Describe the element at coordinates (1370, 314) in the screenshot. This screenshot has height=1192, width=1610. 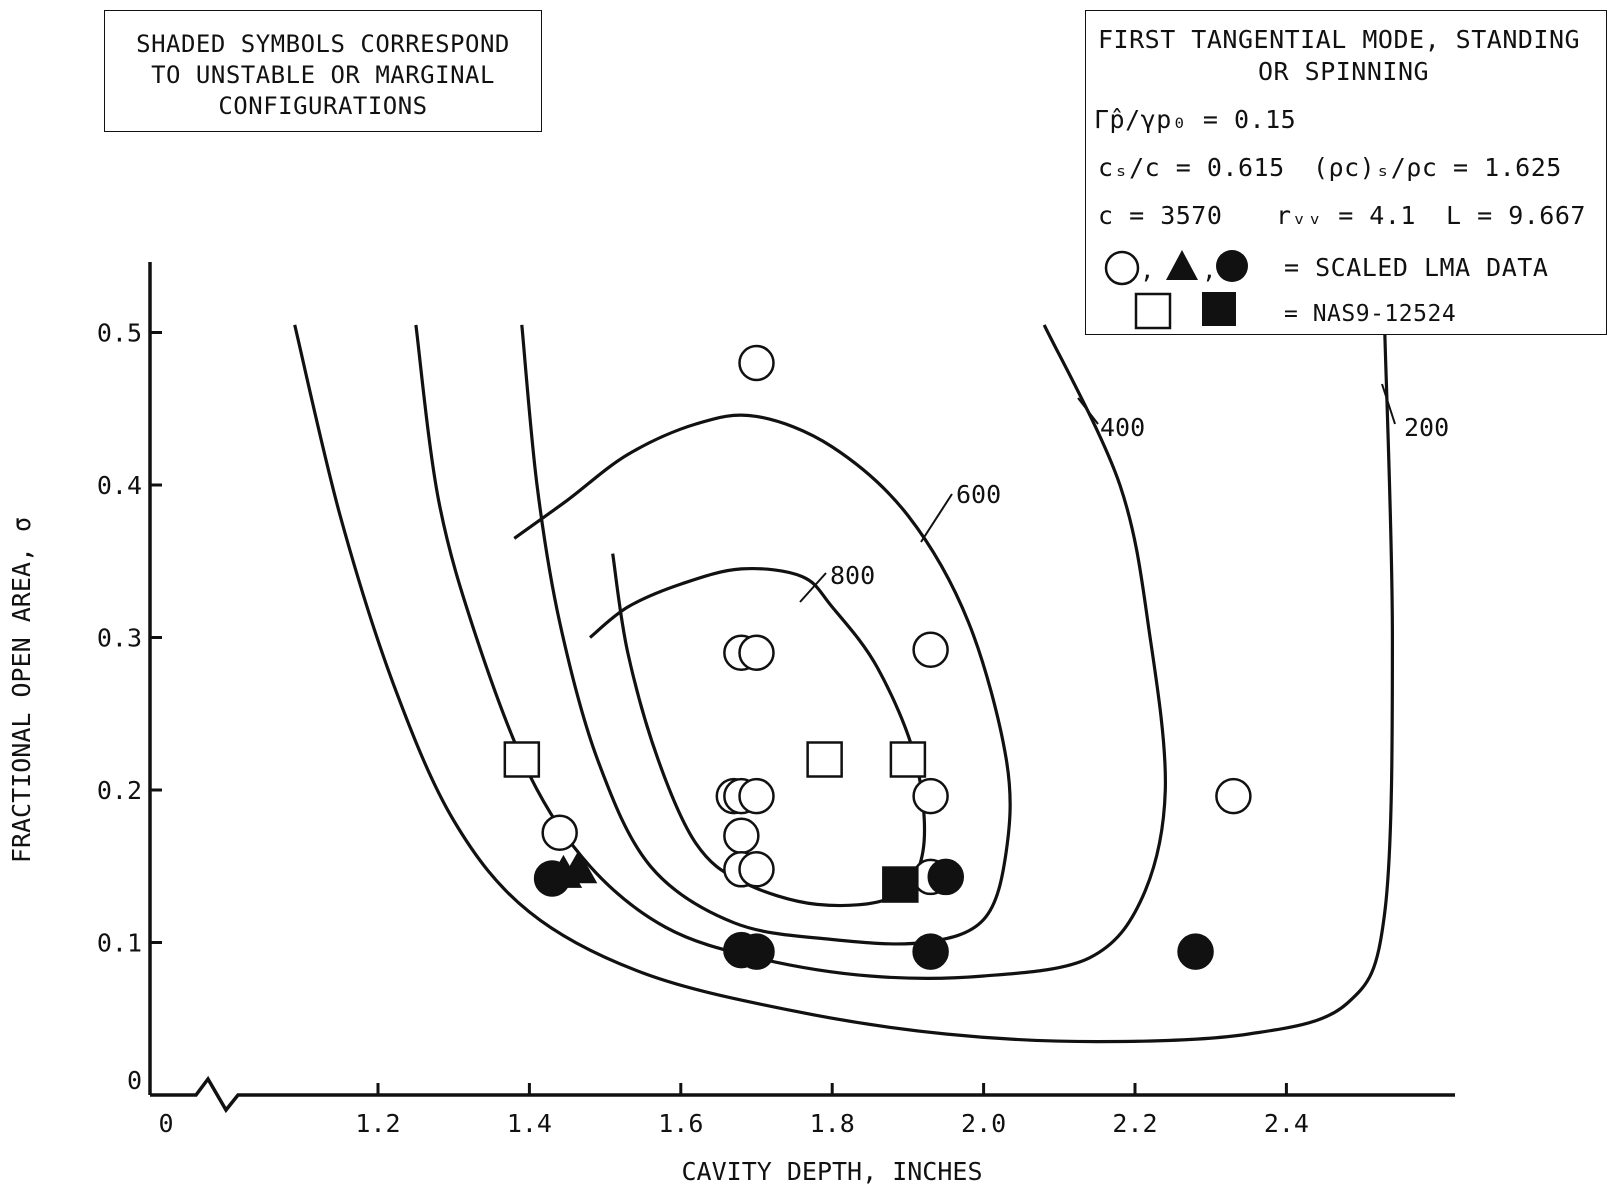
I see `legend-nas-label: = NAS9-12524` at that location.